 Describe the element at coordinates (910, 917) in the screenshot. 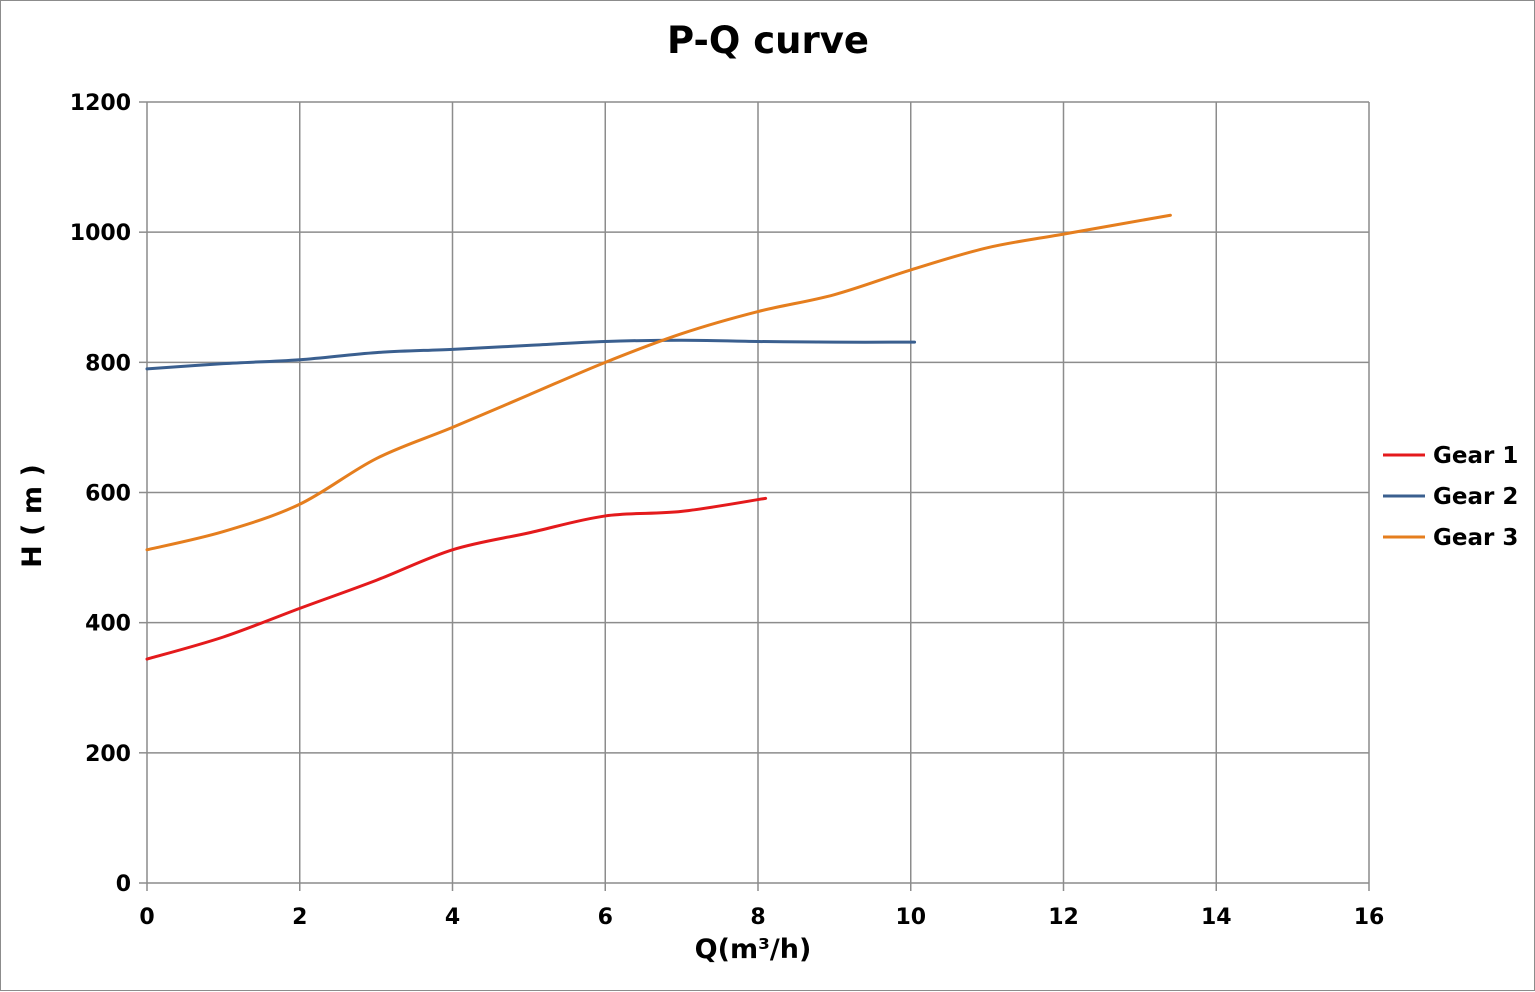

I see `x-tick-label: 10` at that location.